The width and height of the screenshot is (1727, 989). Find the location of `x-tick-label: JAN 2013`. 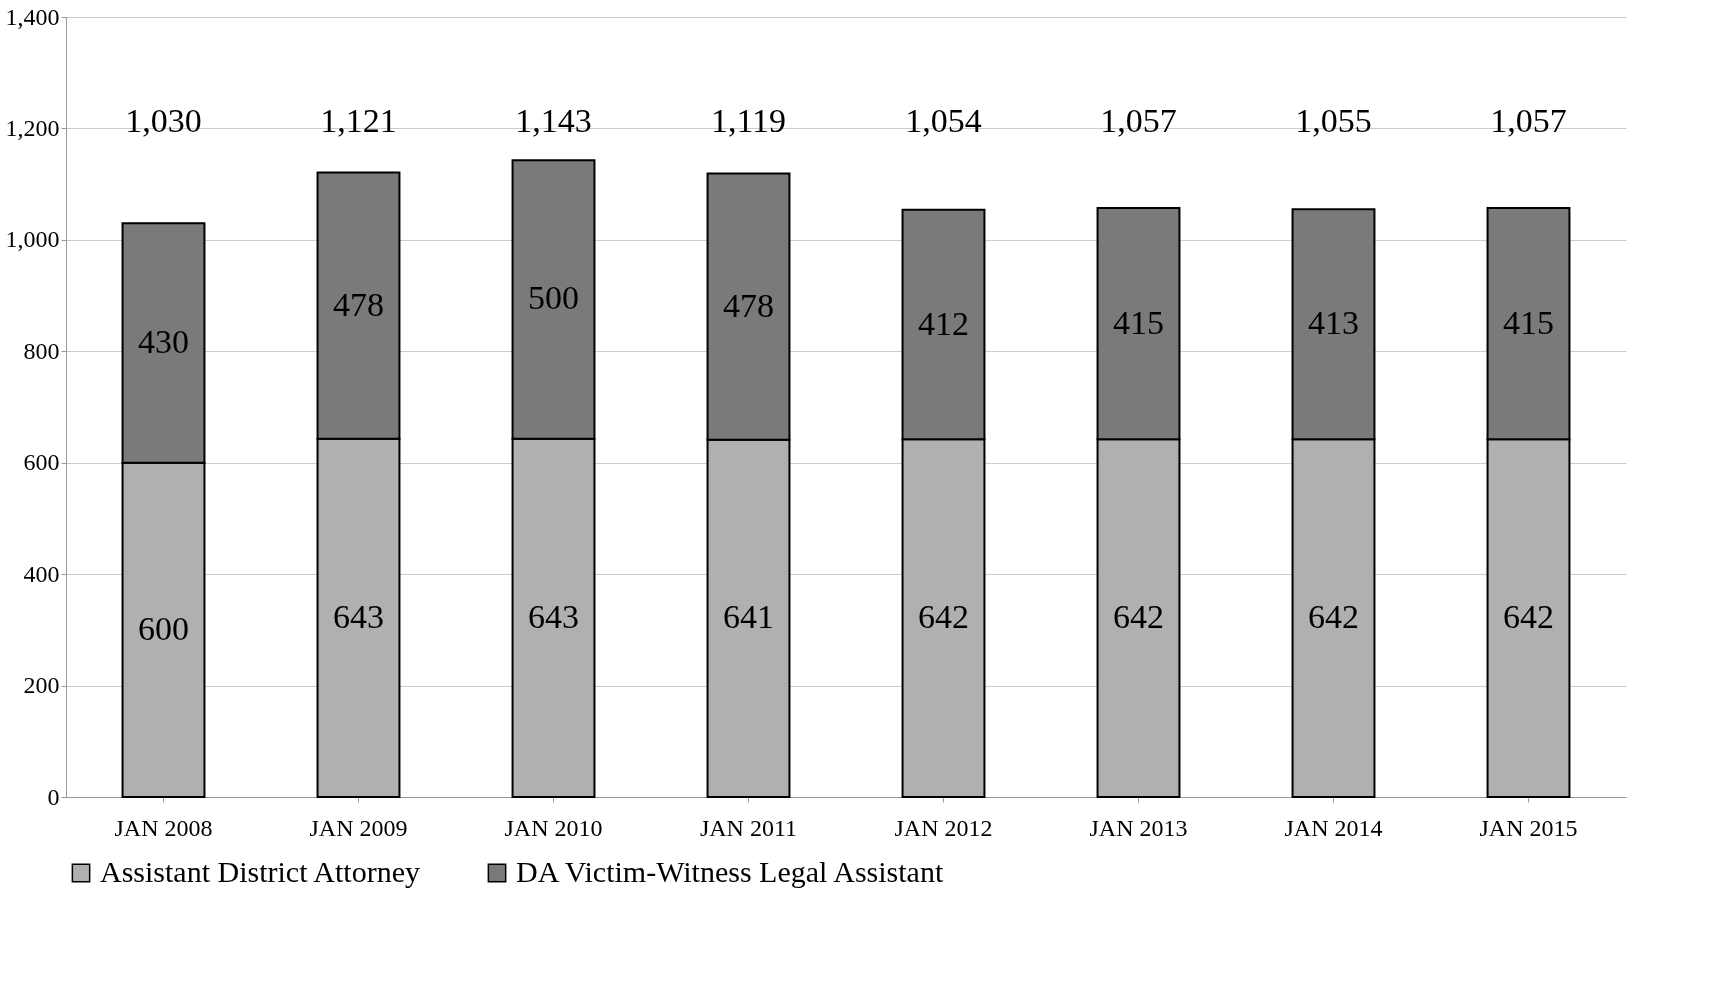

x-tick-label: JAN 2013 is located at coordinates (1138, 827).